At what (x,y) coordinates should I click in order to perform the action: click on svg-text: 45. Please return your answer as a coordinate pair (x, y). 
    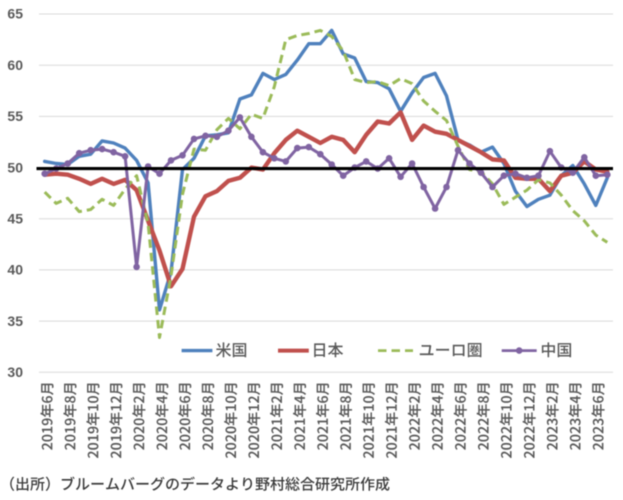
    Looking at the image, I should click on (15, 218).